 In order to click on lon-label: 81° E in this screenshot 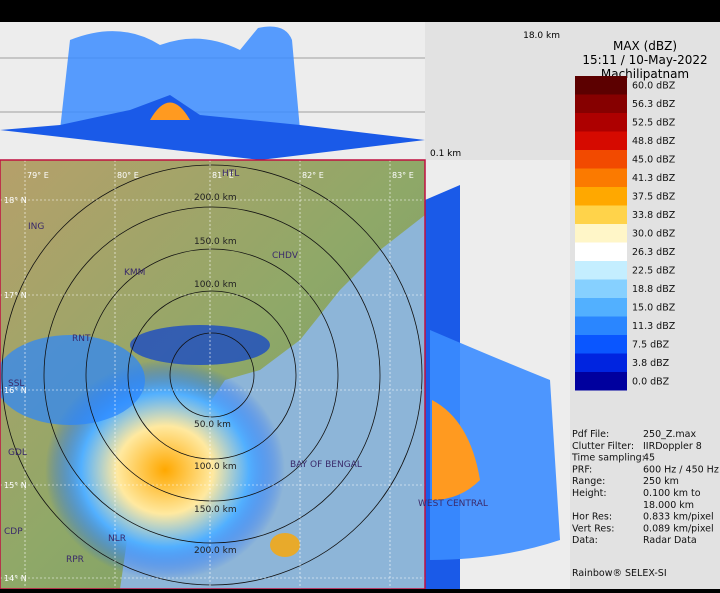, I will do `click(223, 175)`.